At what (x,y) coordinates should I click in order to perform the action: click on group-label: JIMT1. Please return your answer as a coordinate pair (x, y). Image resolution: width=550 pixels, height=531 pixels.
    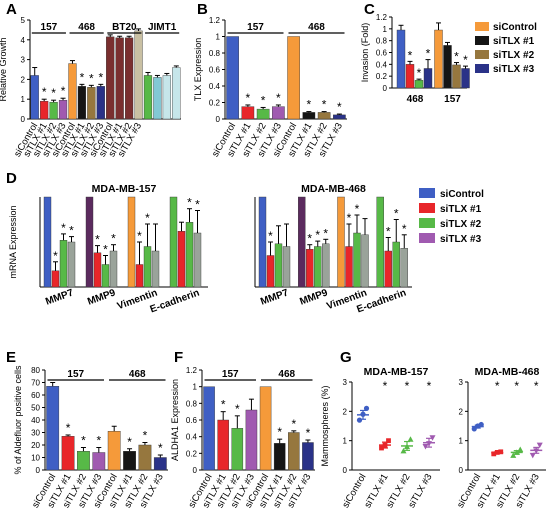
    Looking at the image, I should click on (162, 27).